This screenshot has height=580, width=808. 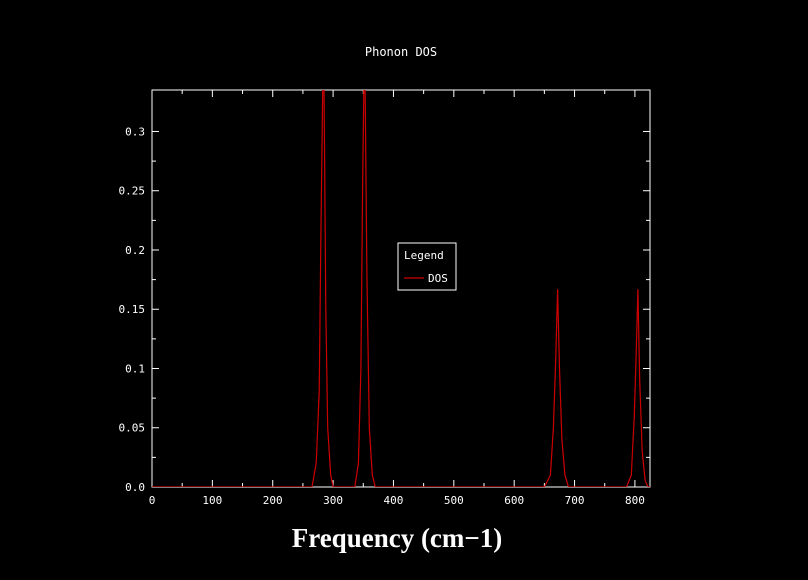 What do you see at coordinates (401, 52) in the screenshot?
I see `chart-title: Phonon DOS` at bounding box center [401, 52].